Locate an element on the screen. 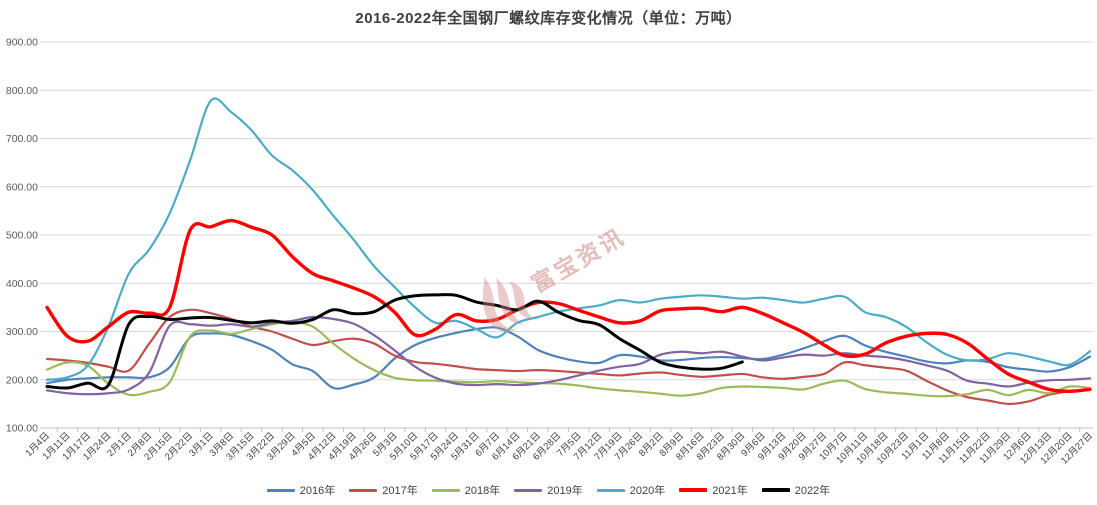 The width and height of the screenshot is (1097, 505). legend-item-2022年: 2022年 is located at coordinates (796, 490).